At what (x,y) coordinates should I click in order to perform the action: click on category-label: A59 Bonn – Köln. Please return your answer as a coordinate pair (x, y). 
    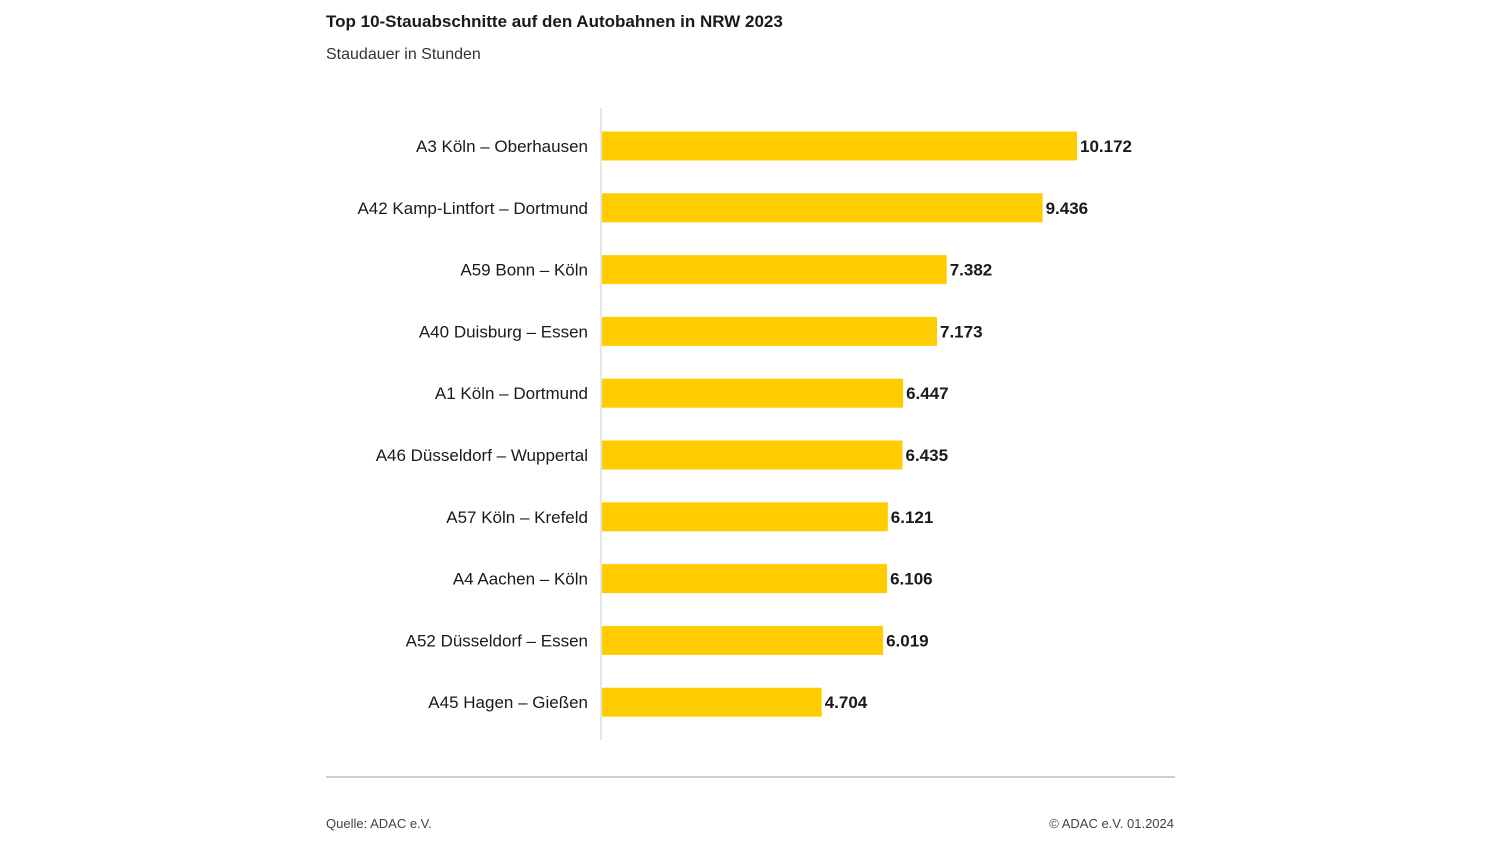
    Looking at the image, I should click on (524, 270).